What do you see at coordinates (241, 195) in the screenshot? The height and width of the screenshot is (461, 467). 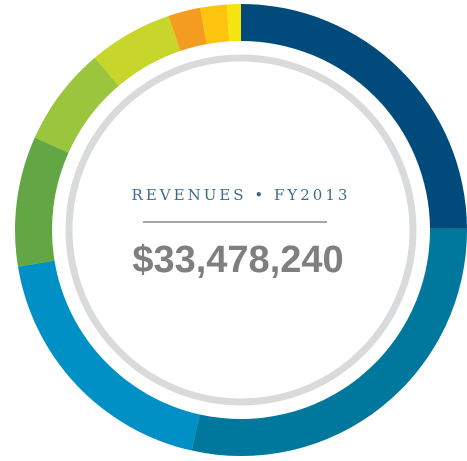 I see `chart-title: REVENUES • FY2013` at bounding box center [241, 195].